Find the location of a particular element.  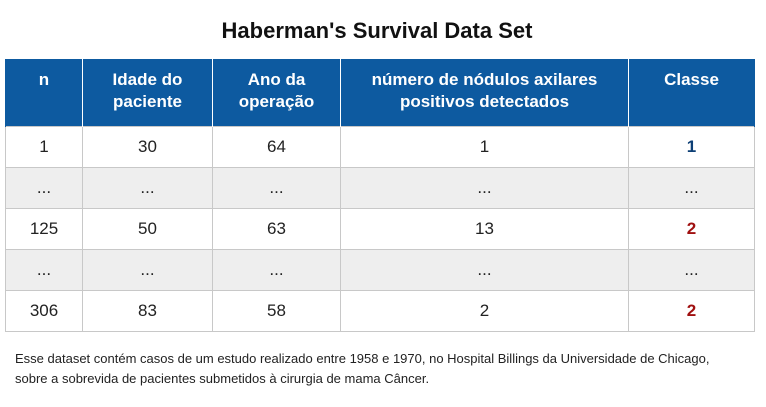

column-header-idade: Idade do paciente is located at coordinates (147, 92).